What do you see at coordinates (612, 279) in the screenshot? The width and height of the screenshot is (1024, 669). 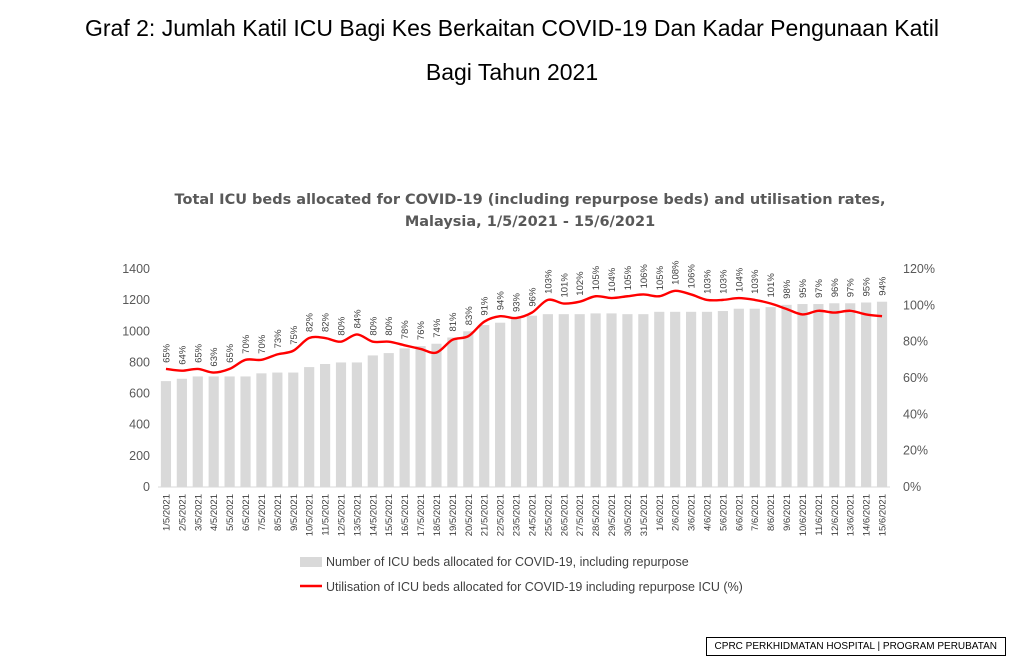 I see `data-label: 104%` at bounding box center [612, 279].